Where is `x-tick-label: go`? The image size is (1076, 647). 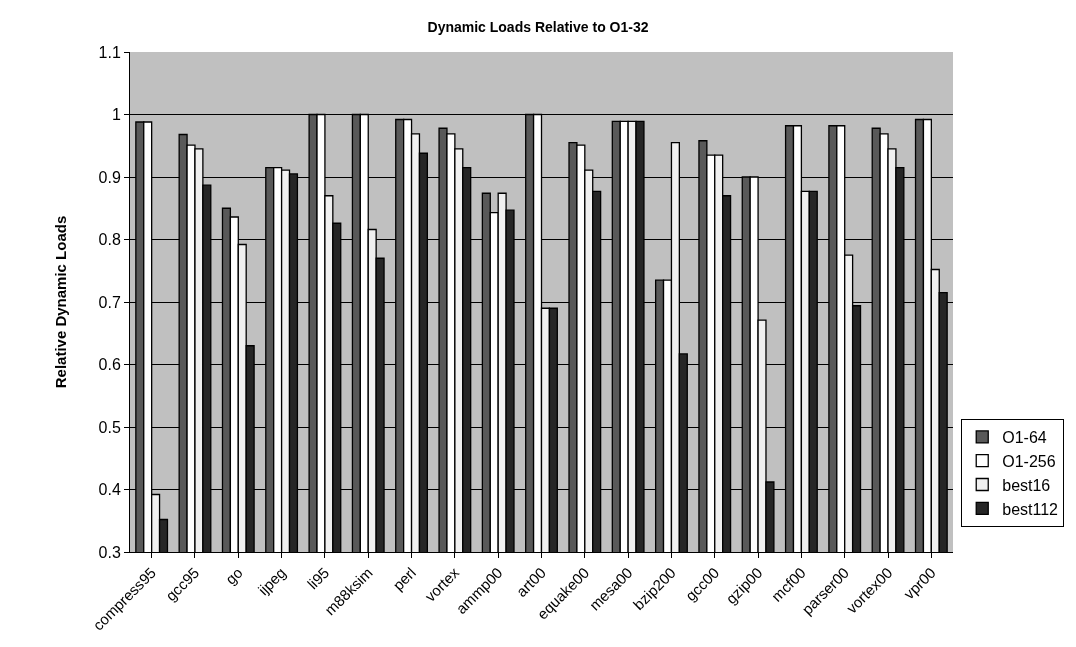 x-tick-label: go is located at coordinates (233, 575).